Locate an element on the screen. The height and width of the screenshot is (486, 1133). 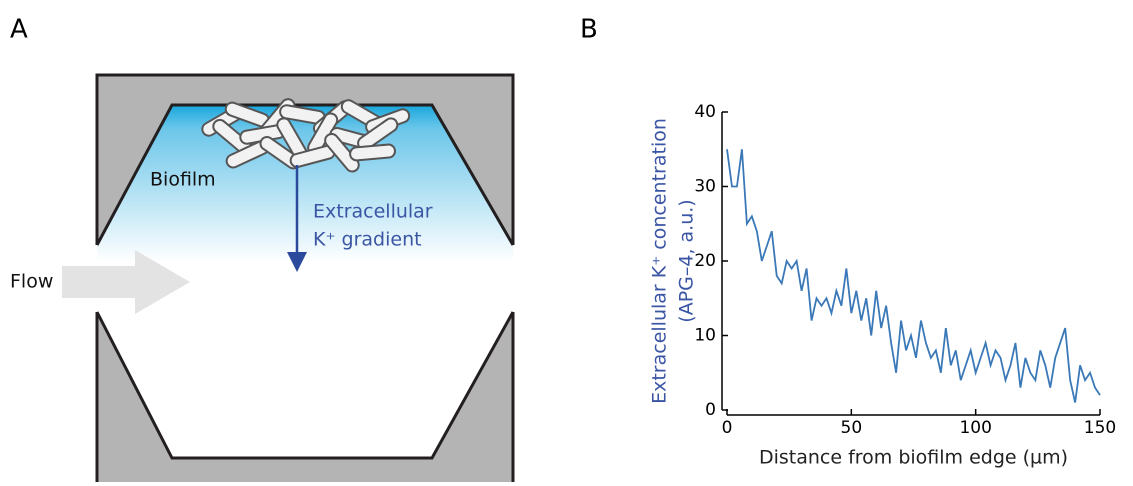
x-tick-label: 150 is located at coordinates (1100, 428).